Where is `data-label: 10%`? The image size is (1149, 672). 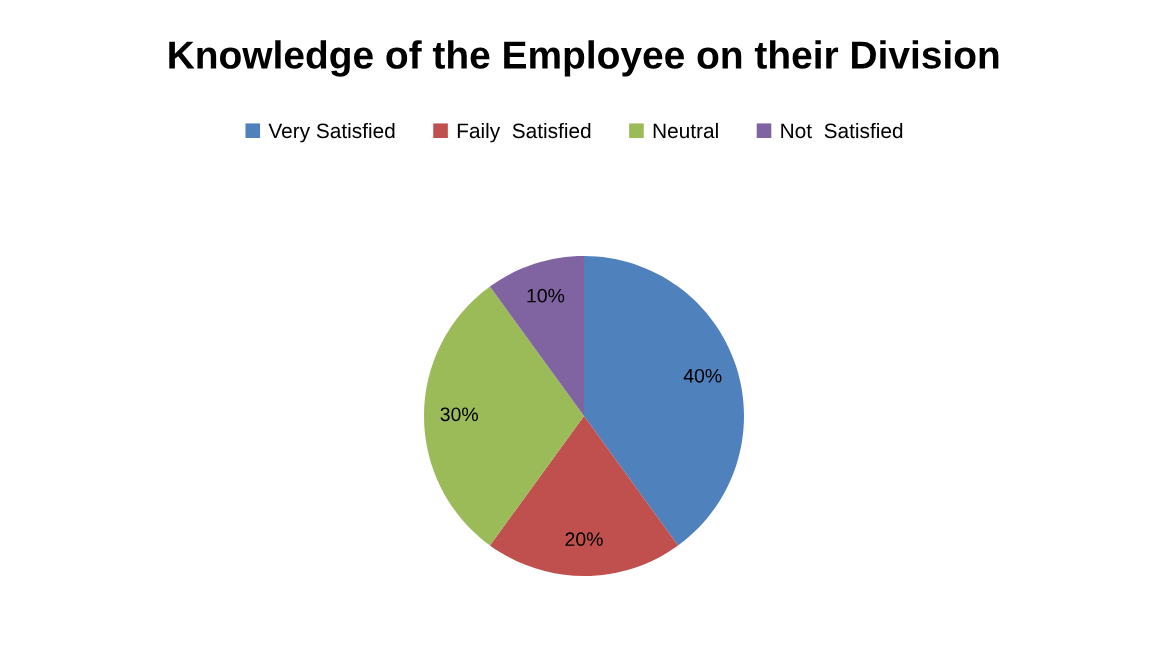
data-label: 10% is located at coordinates (546, 295).